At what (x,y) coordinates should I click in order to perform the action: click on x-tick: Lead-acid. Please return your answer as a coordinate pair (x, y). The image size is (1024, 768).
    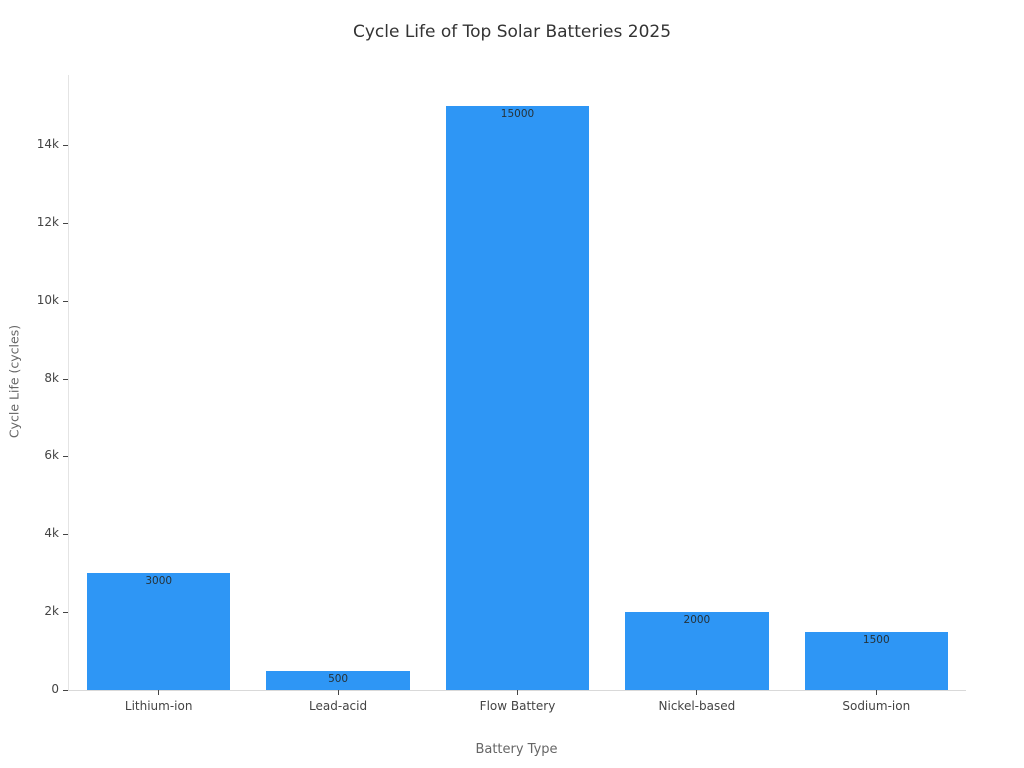
    Looking at the image, I should click on (337, 710).